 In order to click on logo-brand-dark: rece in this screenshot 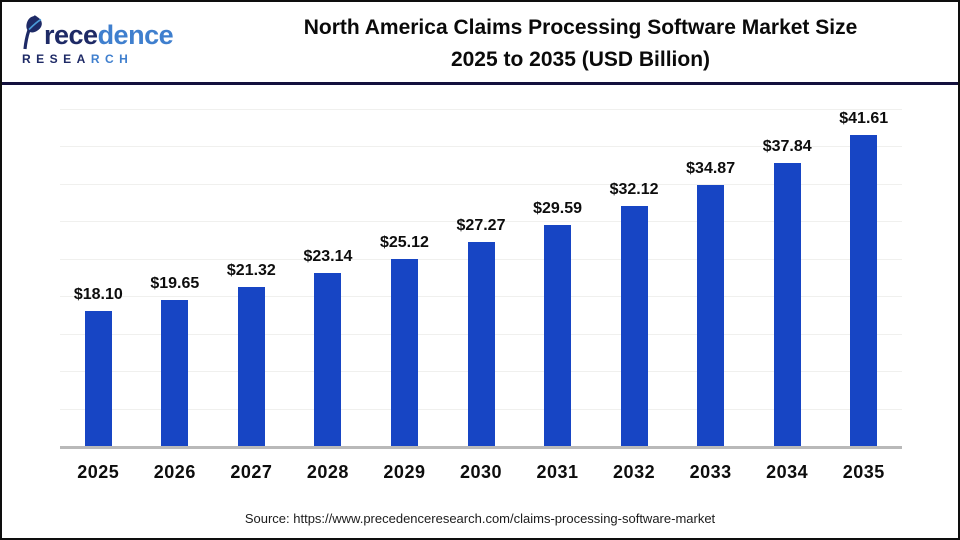, I will do `click(71, 35)`.